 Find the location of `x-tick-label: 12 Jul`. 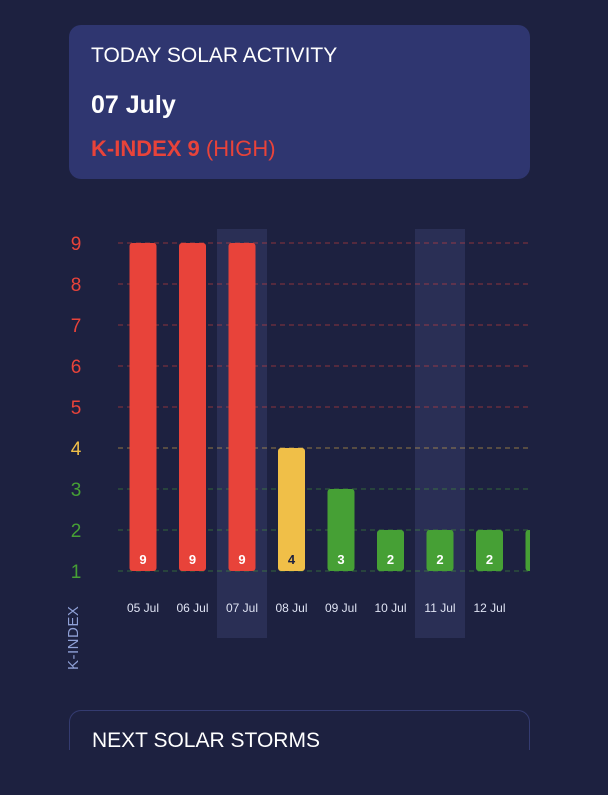

x-tick-label: 12 Jul is located at coordinates (489, 608).